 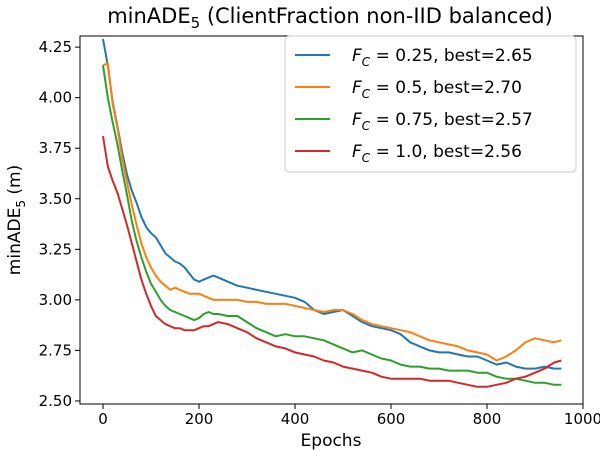 What do you see at coordinates (148, 16) in the screenshot?
I see `chart-title-main: minADE` at bounding box center [148, 16].